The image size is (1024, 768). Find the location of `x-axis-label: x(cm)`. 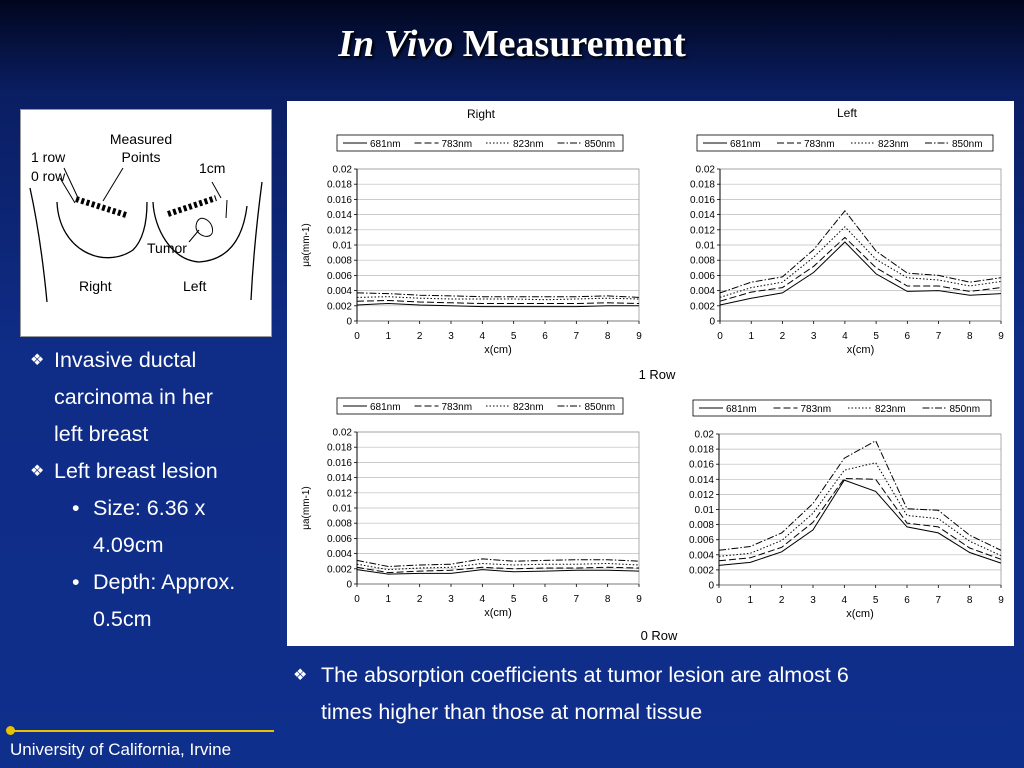

x-axis-label: x(cm) is located at coordinates (860, 614).